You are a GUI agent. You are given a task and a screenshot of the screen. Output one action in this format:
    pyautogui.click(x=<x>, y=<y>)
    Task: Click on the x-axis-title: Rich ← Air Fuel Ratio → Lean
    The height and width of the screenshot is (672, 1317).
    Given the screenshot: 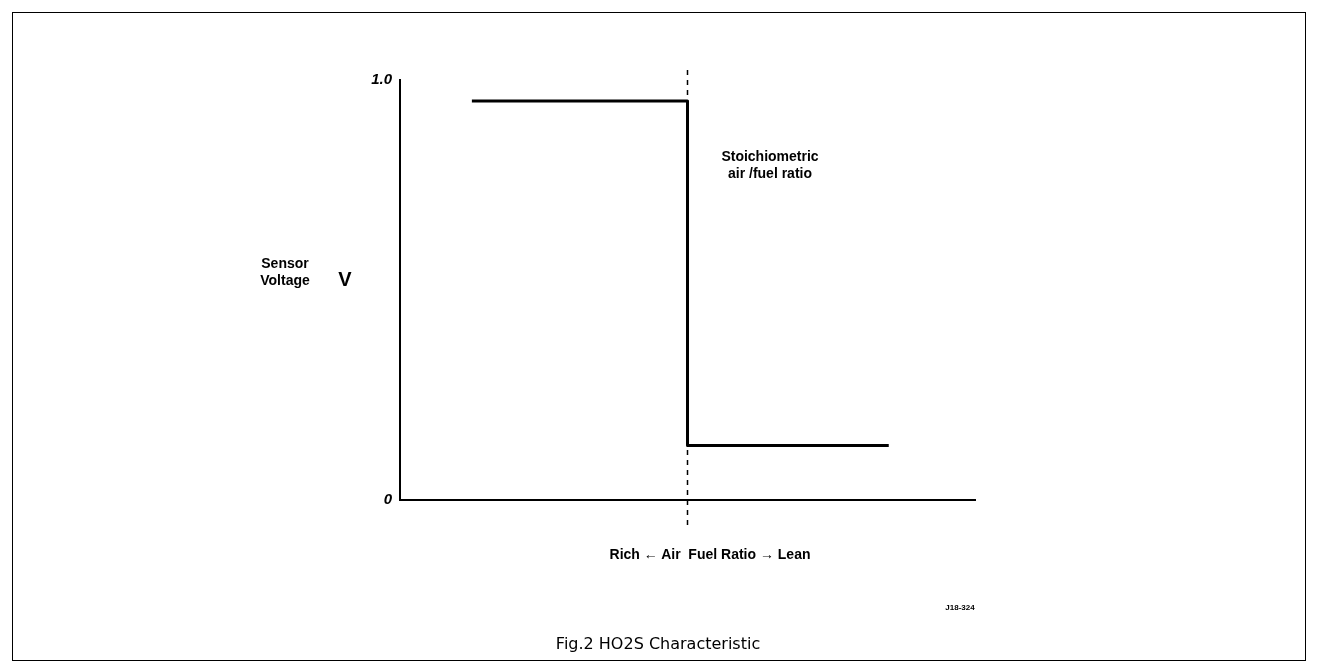 What is the action you would take?
    pyautogui.click(x=710, y=553)
    